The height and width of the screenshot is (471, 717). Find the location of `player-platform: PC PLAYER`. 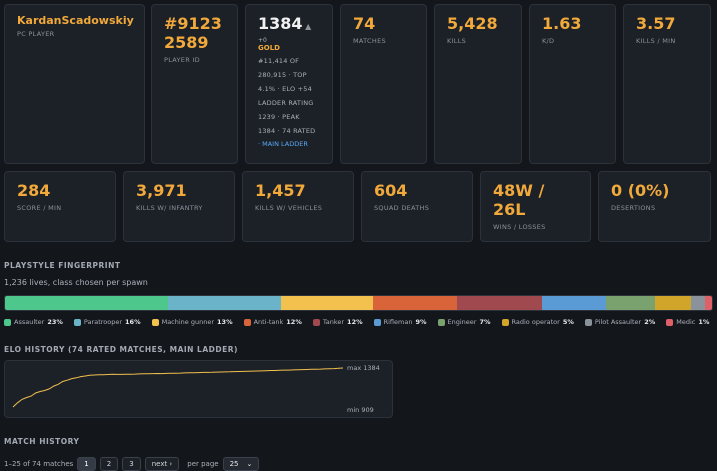

player-platform: PC PLAYER is located at coordinates (36, 34).